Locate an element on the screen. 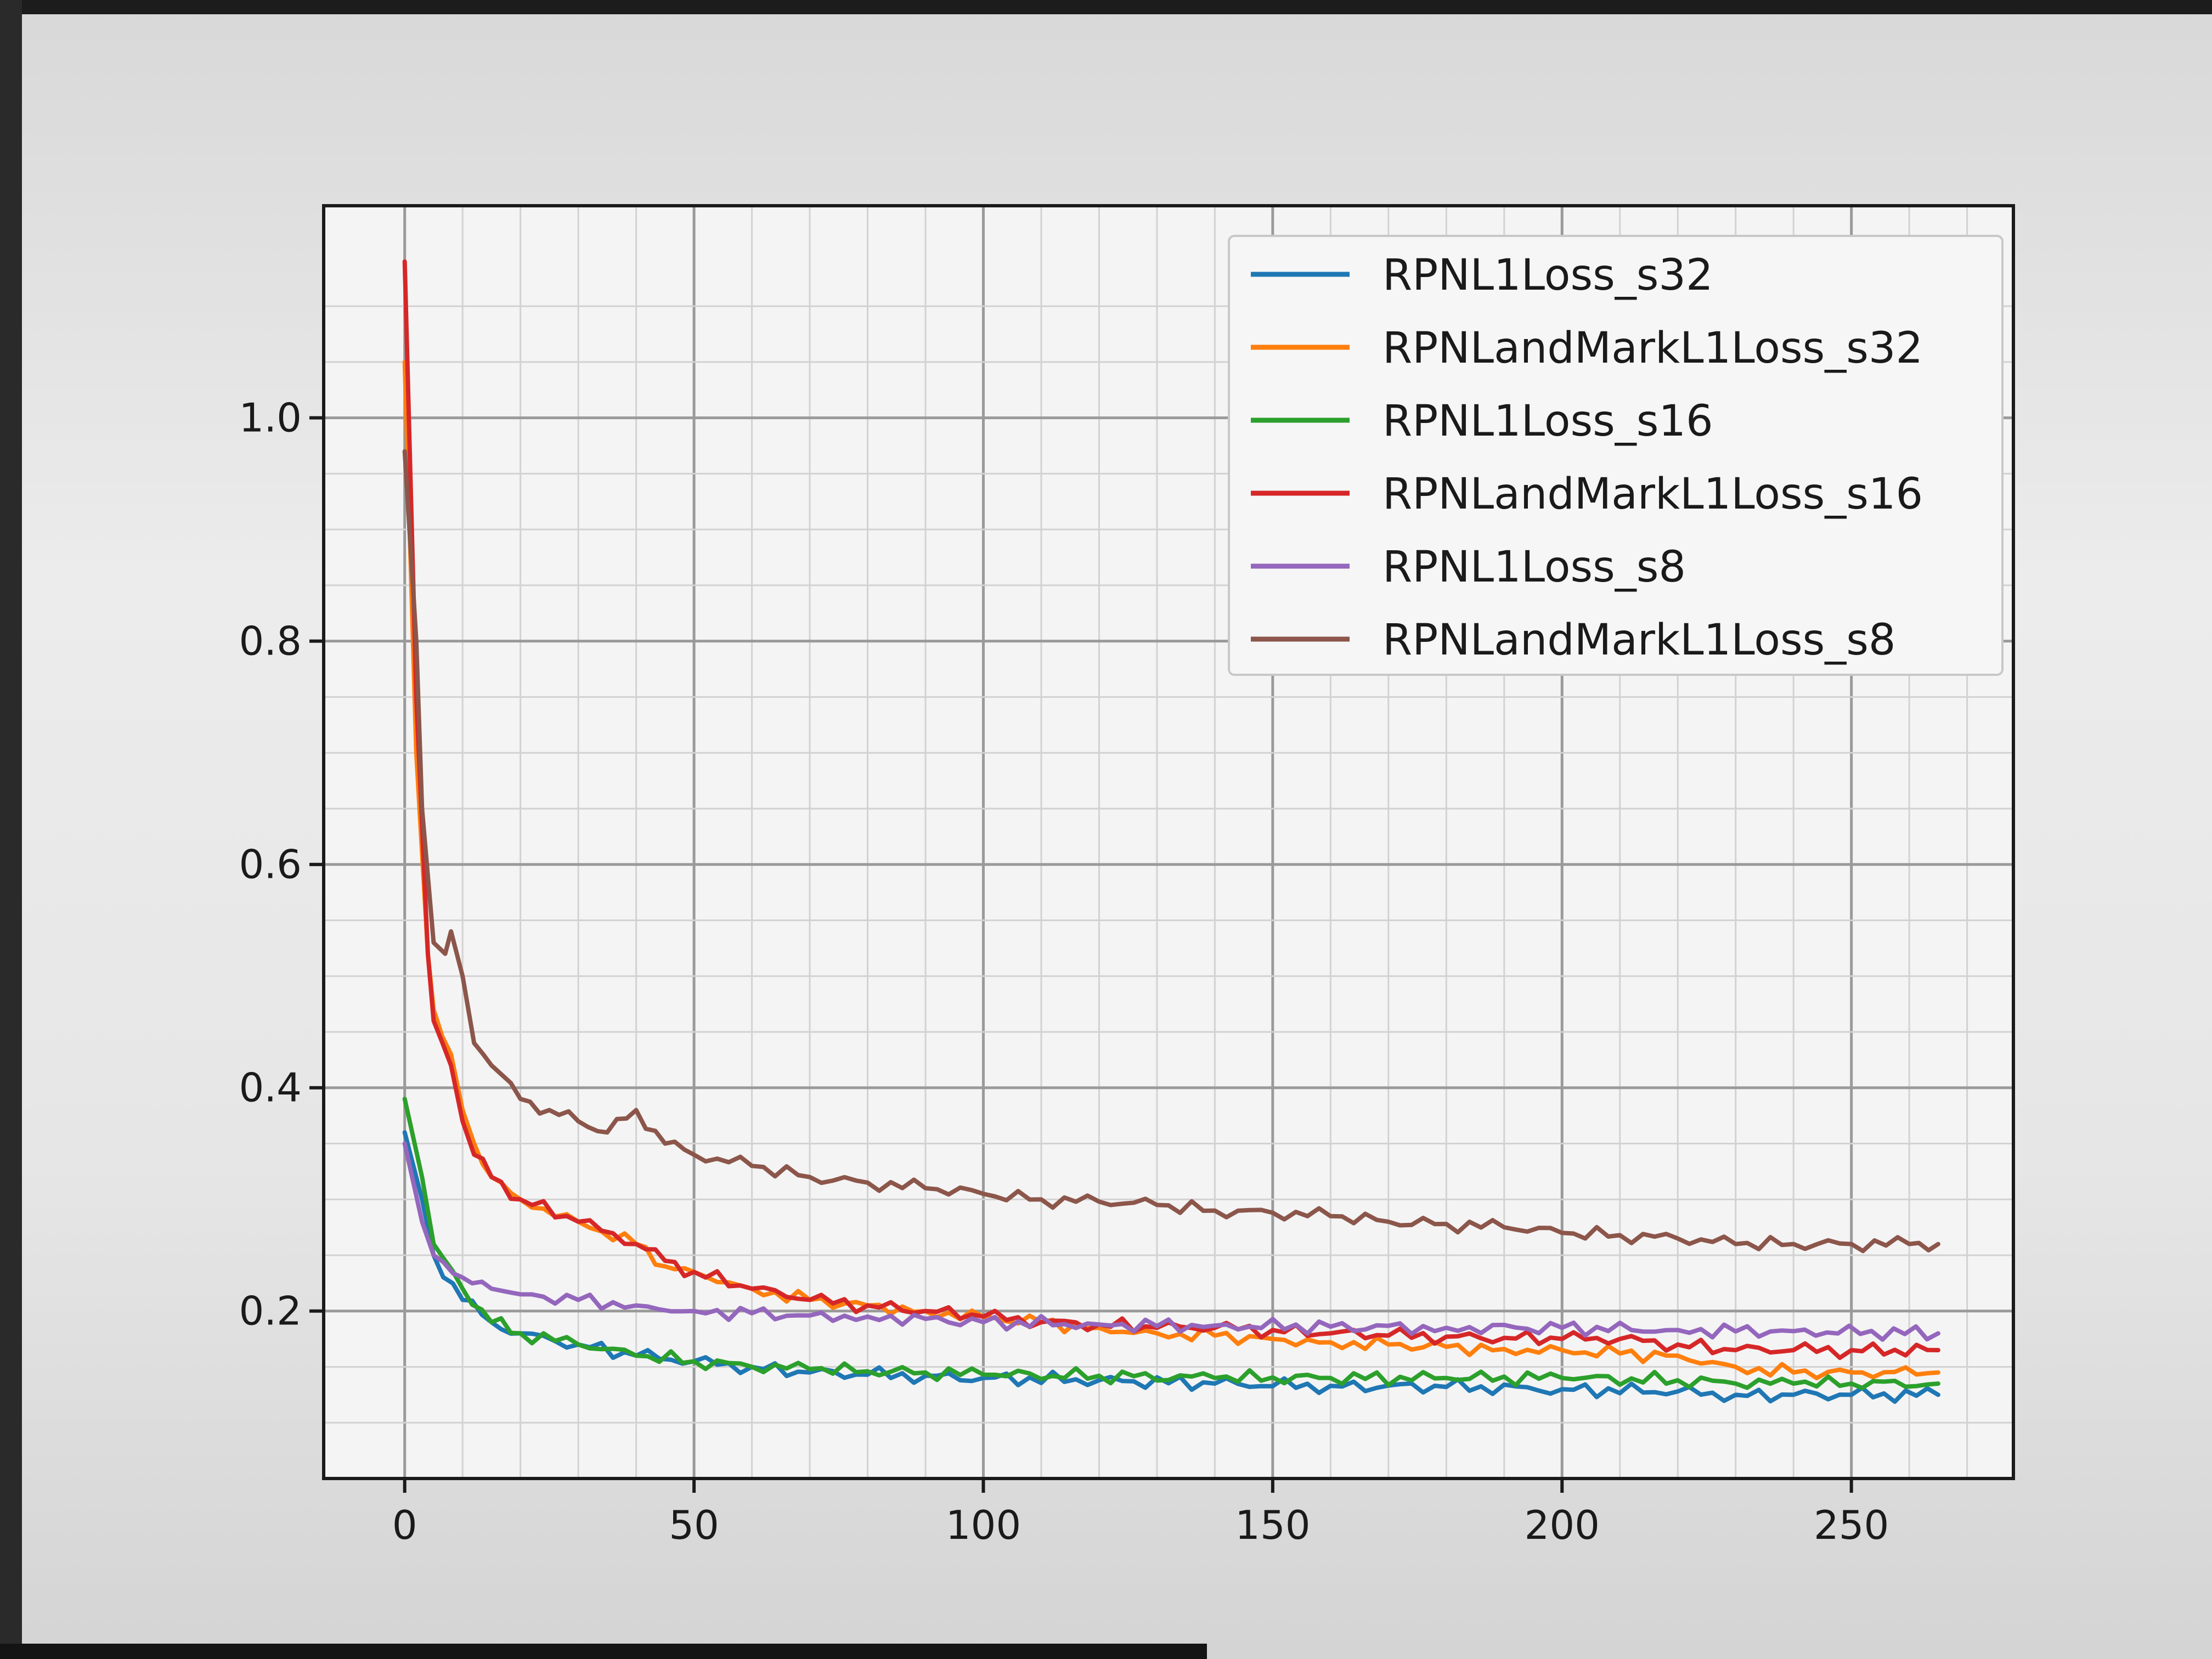  legend-label: RPNL1Loss_s32 is located at coordinates (1548, 275).